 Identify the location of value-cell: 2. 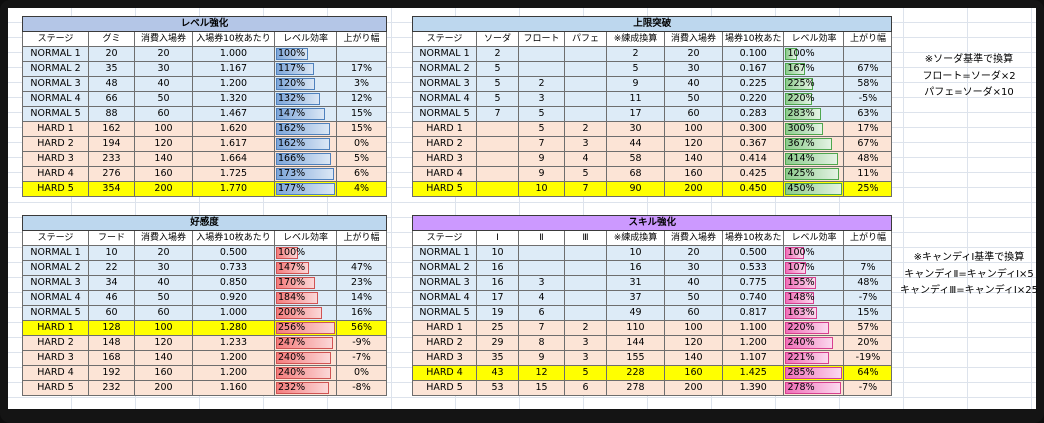
(541, 84).